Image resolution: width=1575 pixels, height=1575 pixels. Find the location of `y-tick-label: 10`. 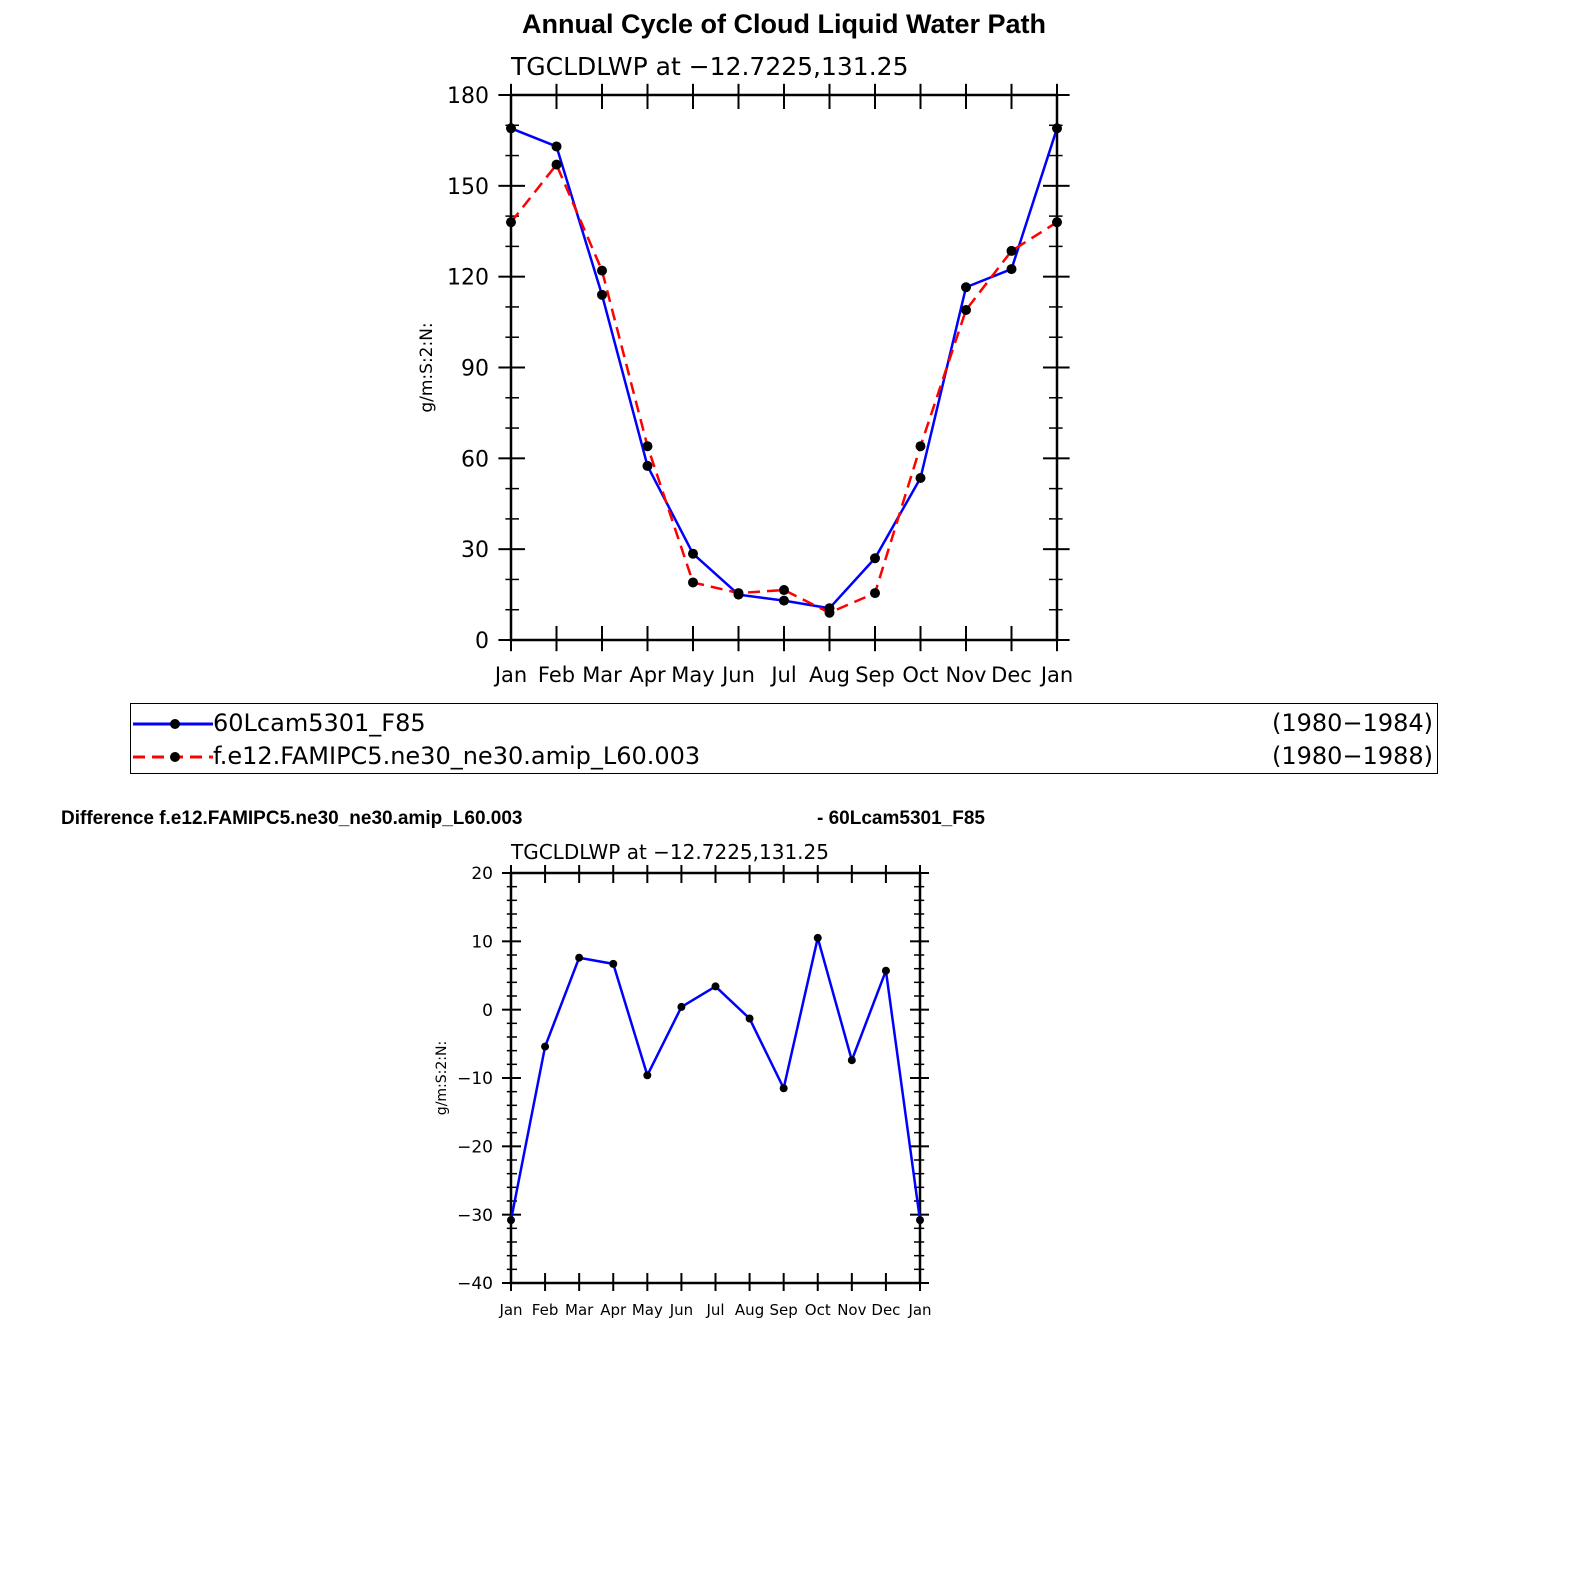

y-tick-label: 10 is located at coordinates (482, 942).